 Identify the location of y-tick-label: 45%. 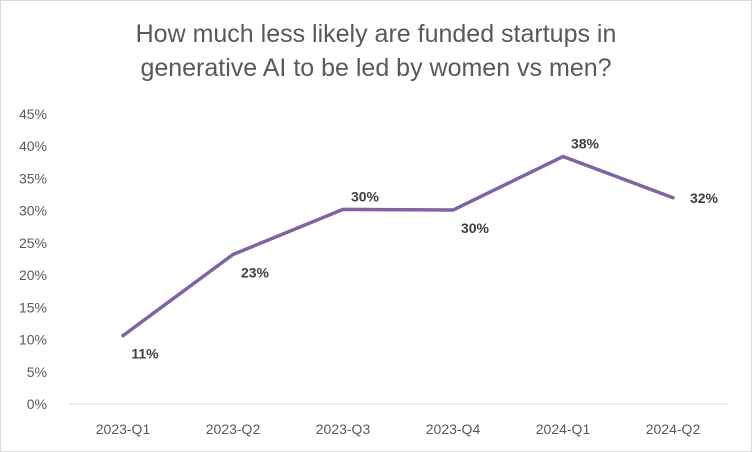
(33, 114).